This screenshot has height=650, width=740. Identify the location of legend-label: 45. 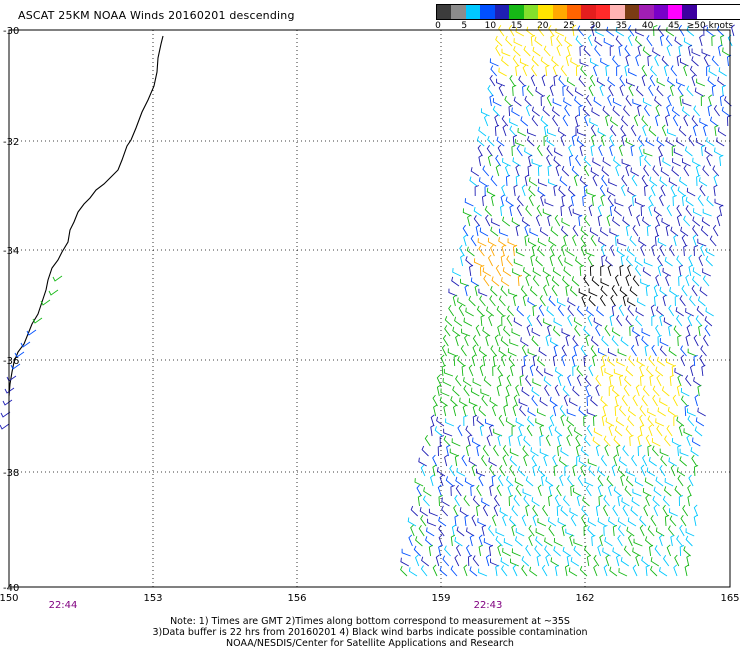
(674, 26).